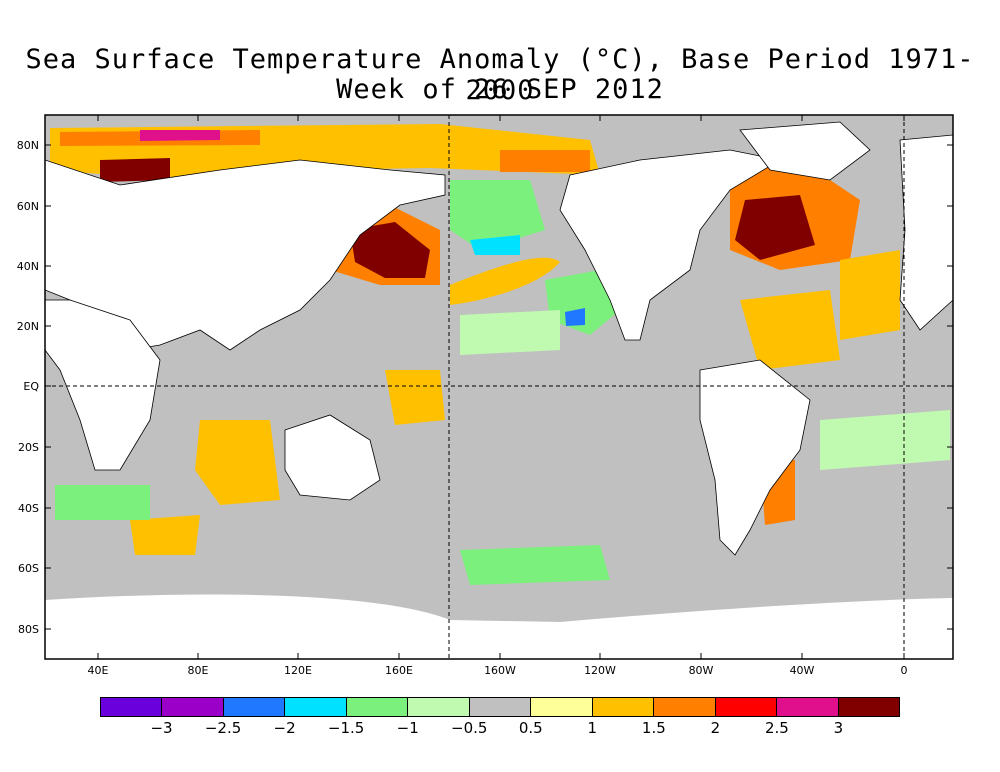 This screenshot has height=772, width=1000. What do you see at coordinates (775, 227) in the screenshot?
I see `north-atlantic-hot-core` at bounding box center [775, 227].